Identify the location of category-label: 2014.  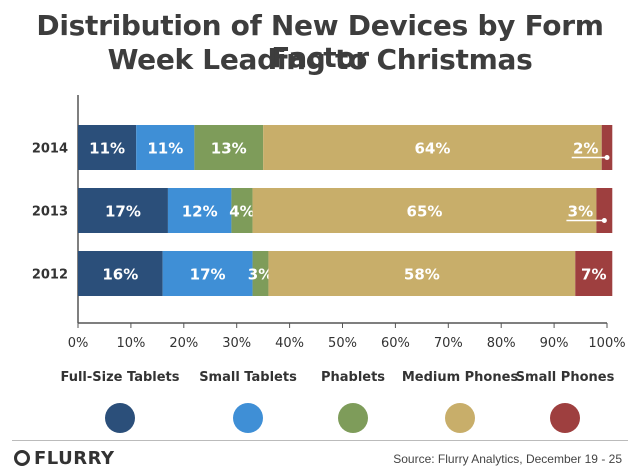
(50, 149).